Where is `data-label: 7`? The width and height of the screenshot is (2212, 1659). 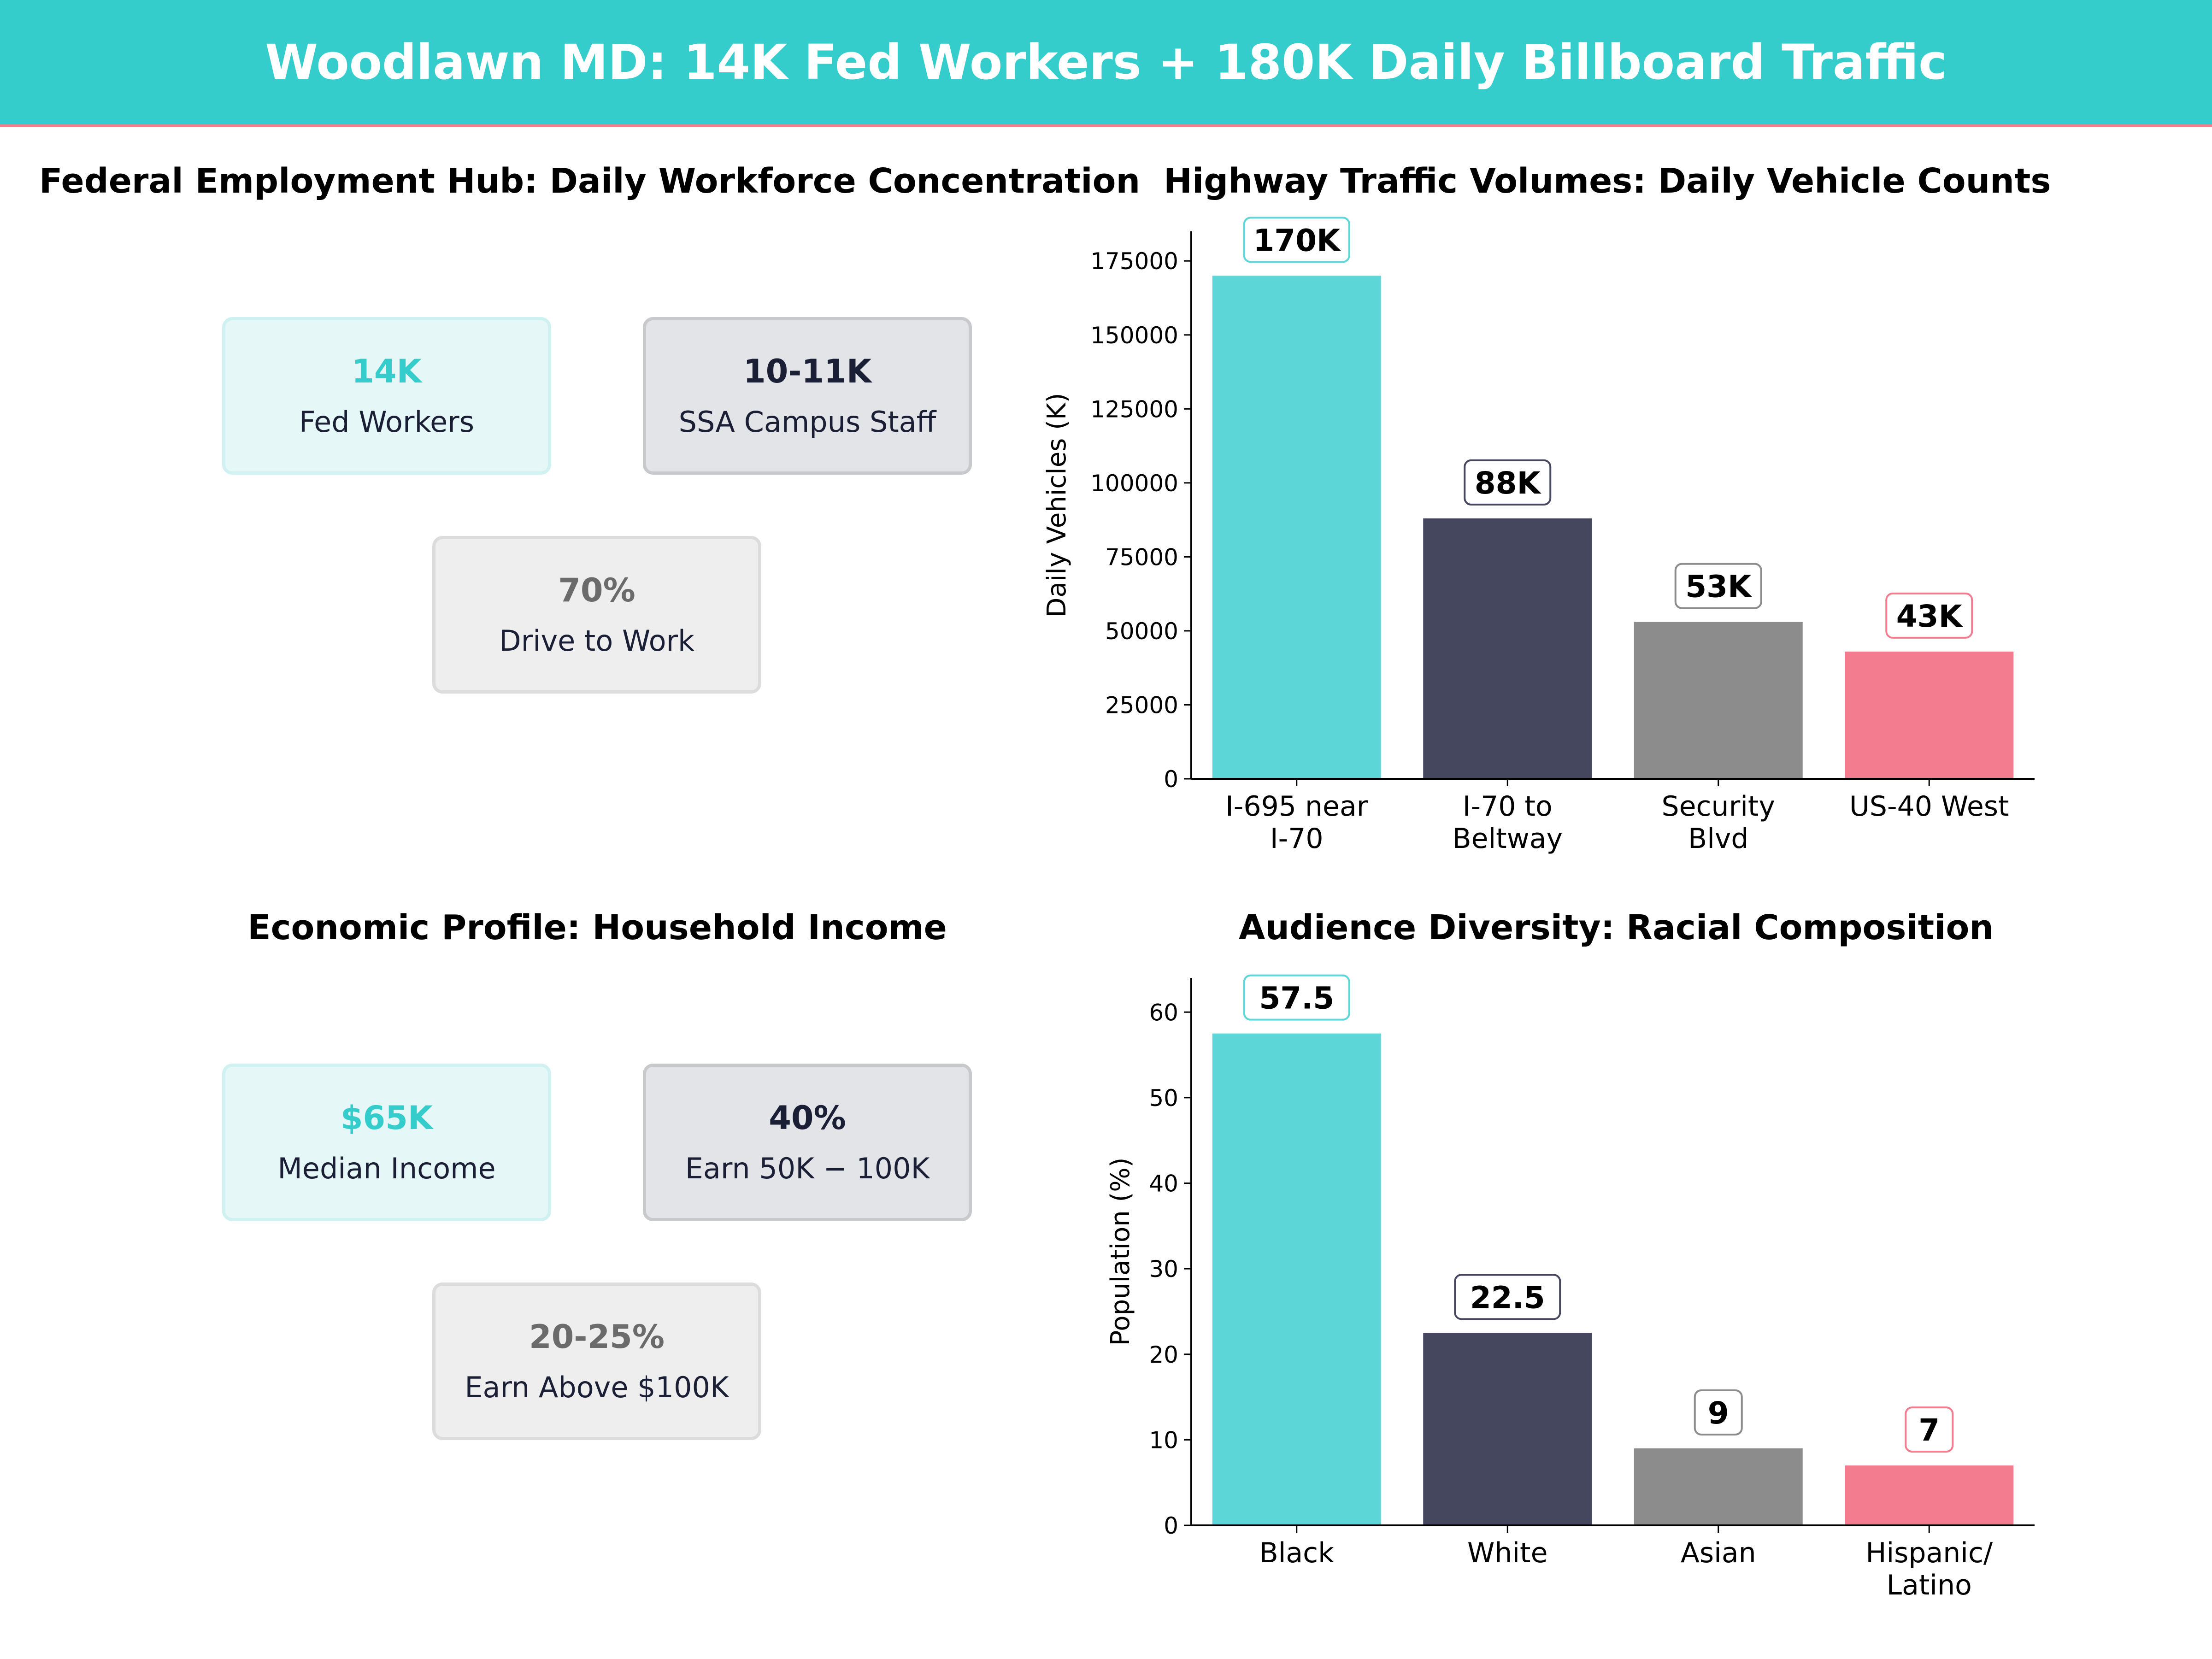 data-label: 7 is located at coordinates (1929, 1430).